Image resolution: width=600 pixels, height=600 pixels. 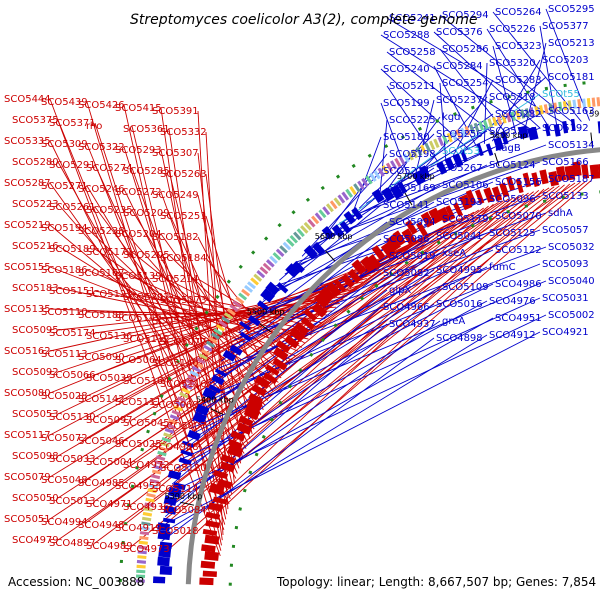 I want to click on gene-label: SCO5120, so click(x=183, y=468).